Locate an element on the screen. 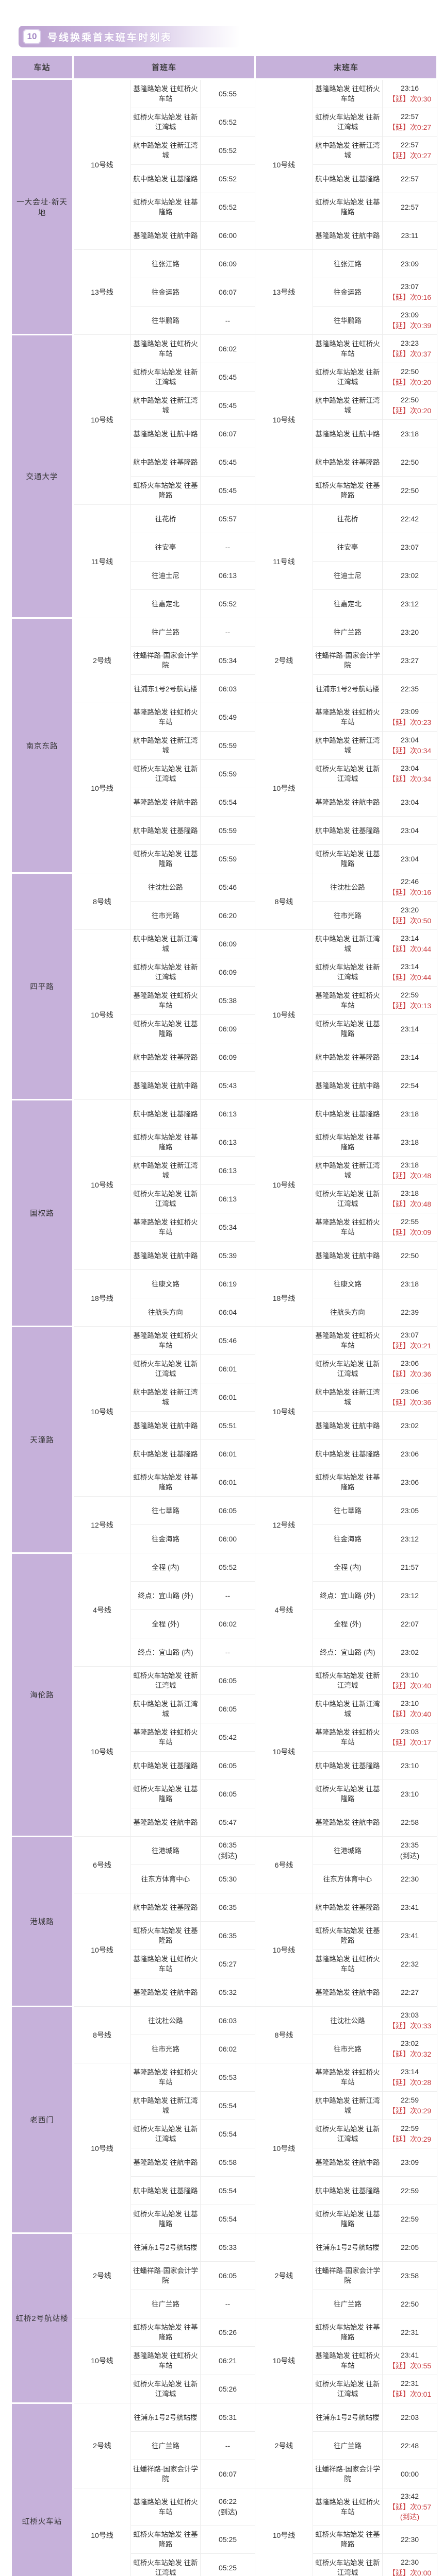 The image size is (443, 2576). timetable-row: 基隆路始发 往虹桥火车站 05:27 基隆路始发 往虹桥火车站 22:32 is located at coordinates (225, 1964).